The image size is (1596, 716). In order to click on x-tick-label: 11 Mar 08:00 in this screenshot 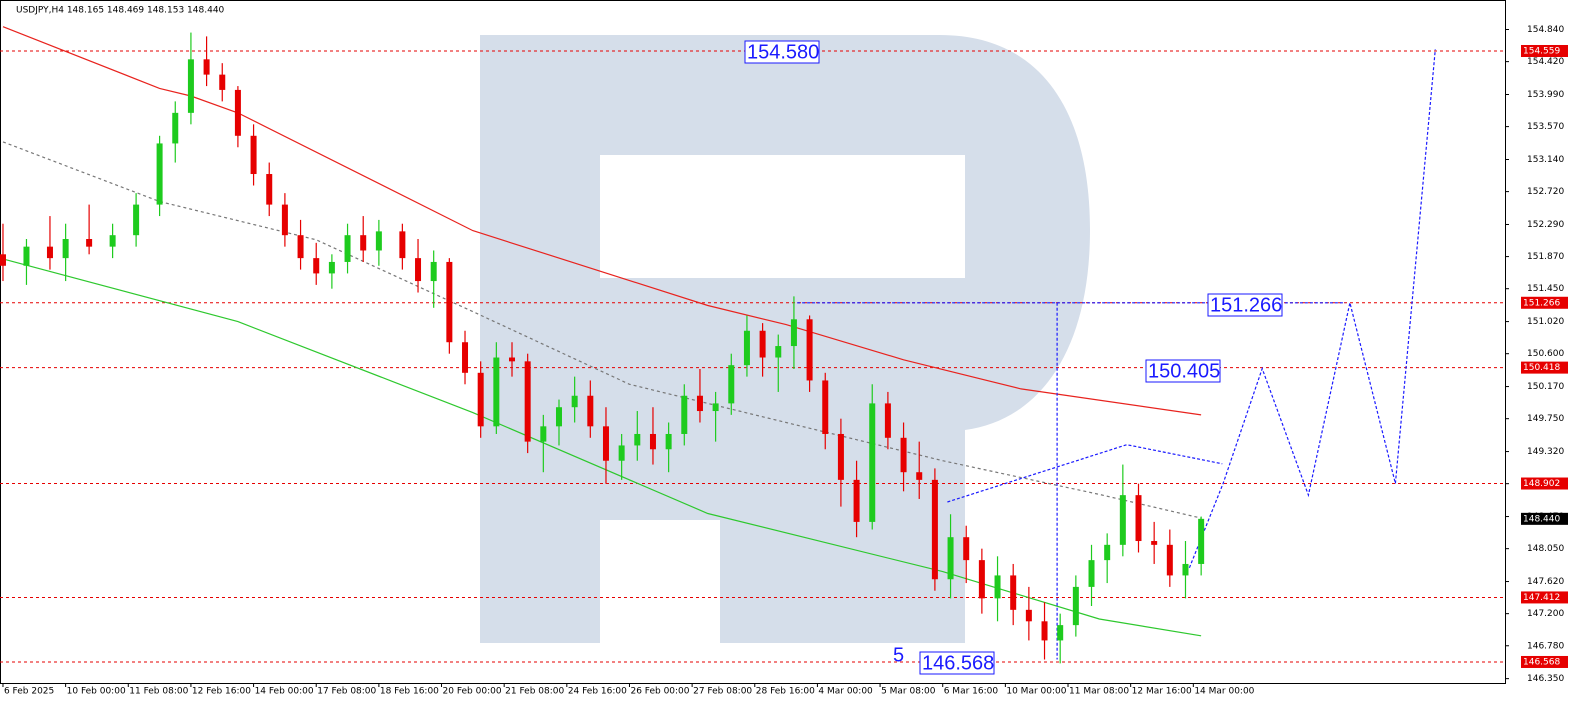, I will do `click(1099, 692)`.